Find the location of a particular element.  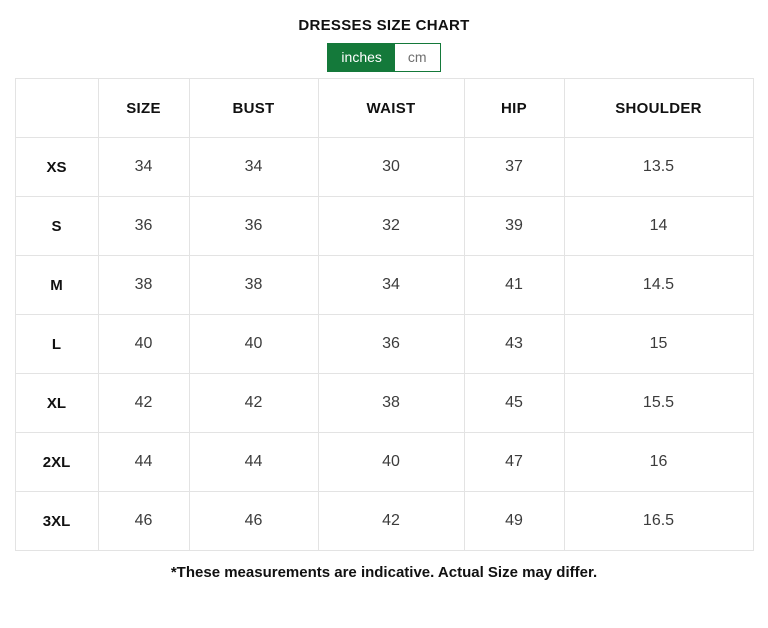

value-cell: 43 is located at coordinates (514, 344).